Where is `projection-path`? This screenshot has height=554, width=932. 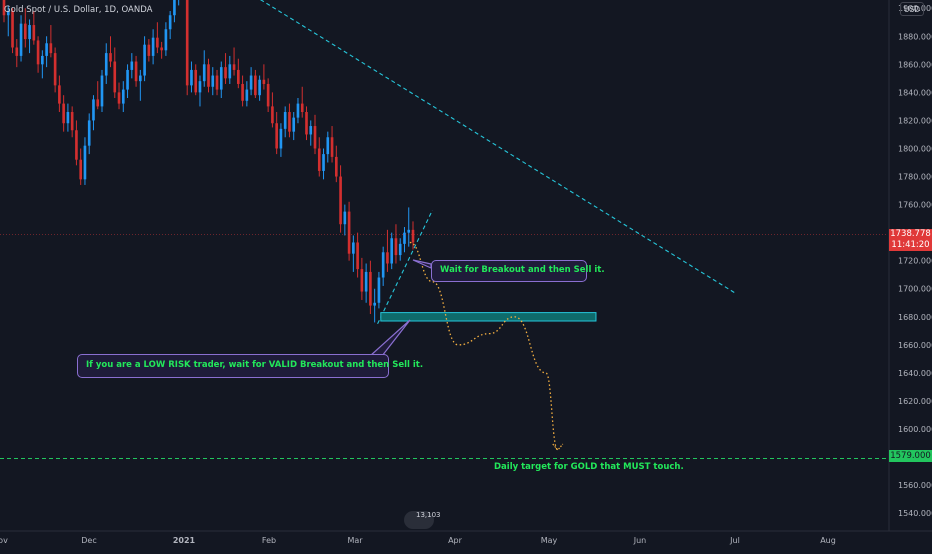 projection-path is located at coordinates (484, 346).